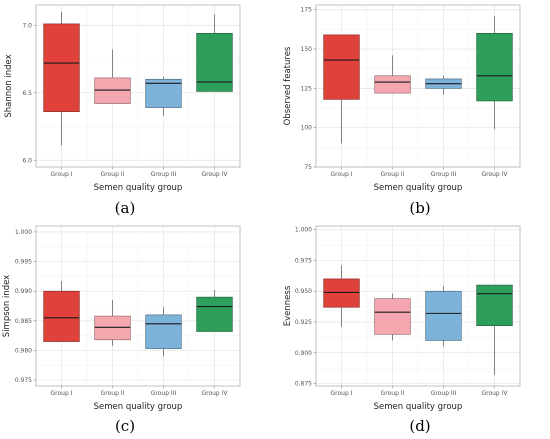  Describe the element at coordinates (288, 85) in the screenshot. I see `y-axis-title: Observed features` at that location.